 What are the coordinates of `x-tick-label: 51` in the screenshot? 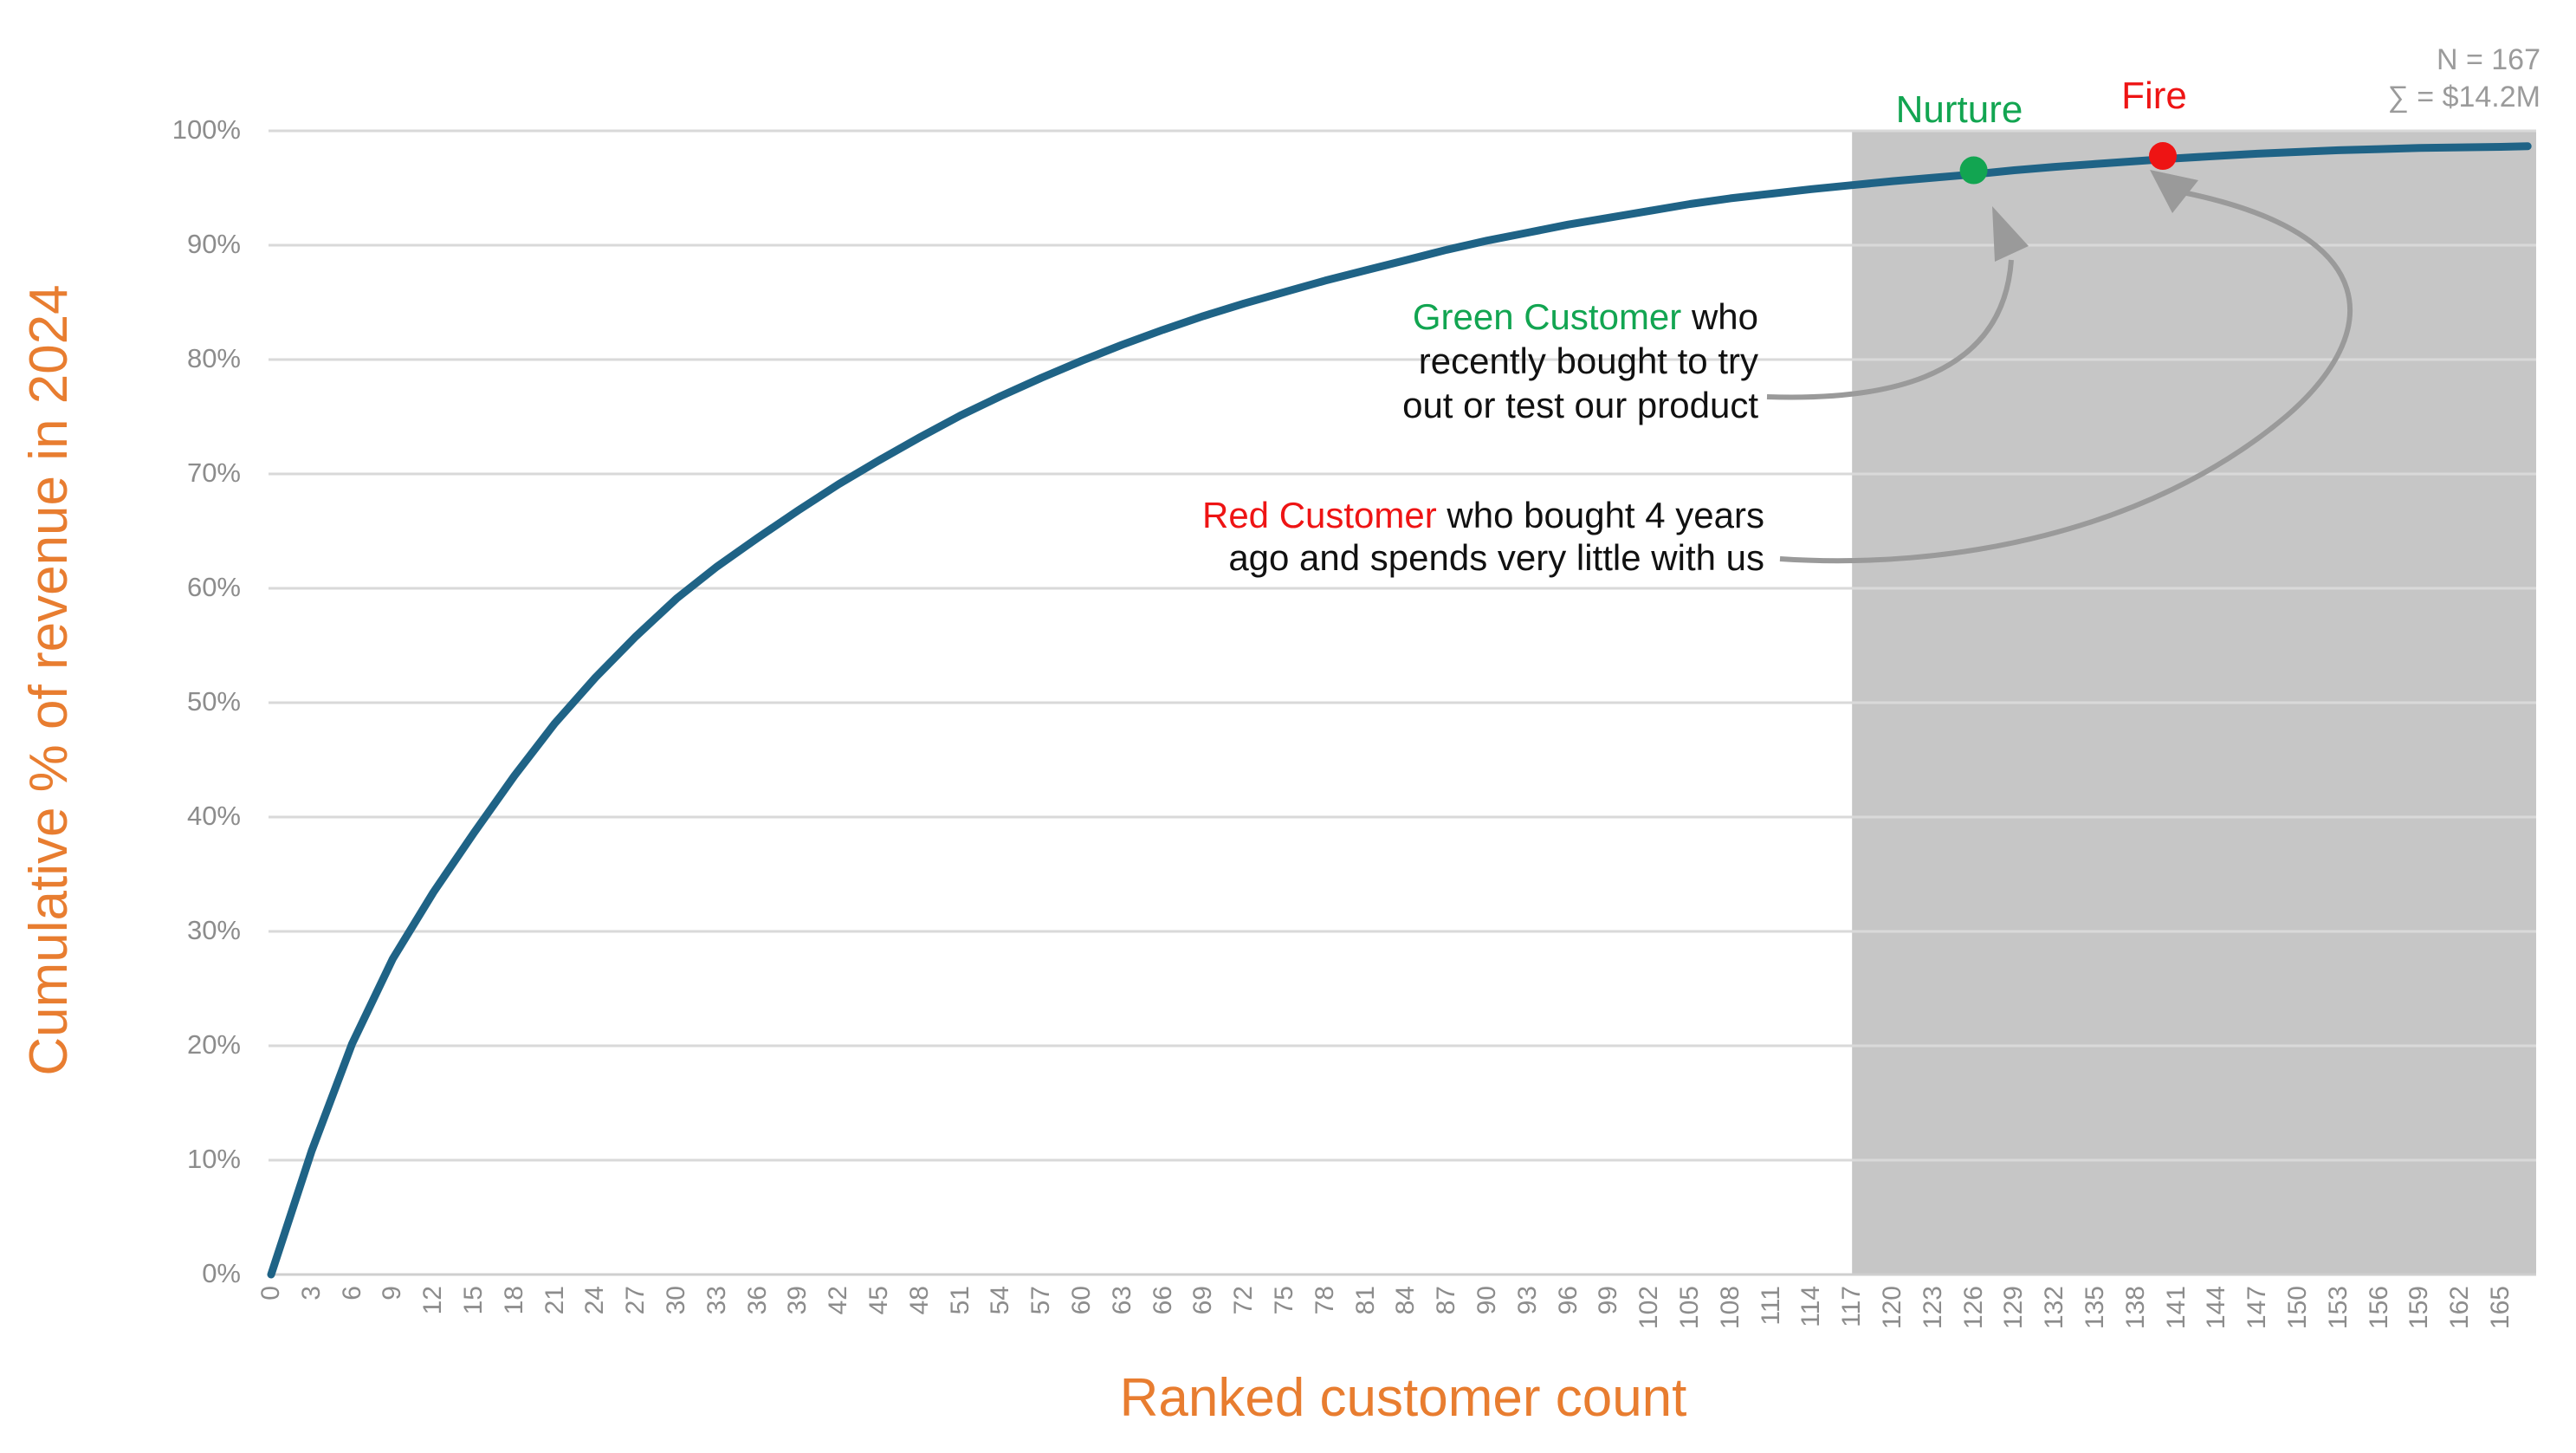 It's located at (959, 1300).